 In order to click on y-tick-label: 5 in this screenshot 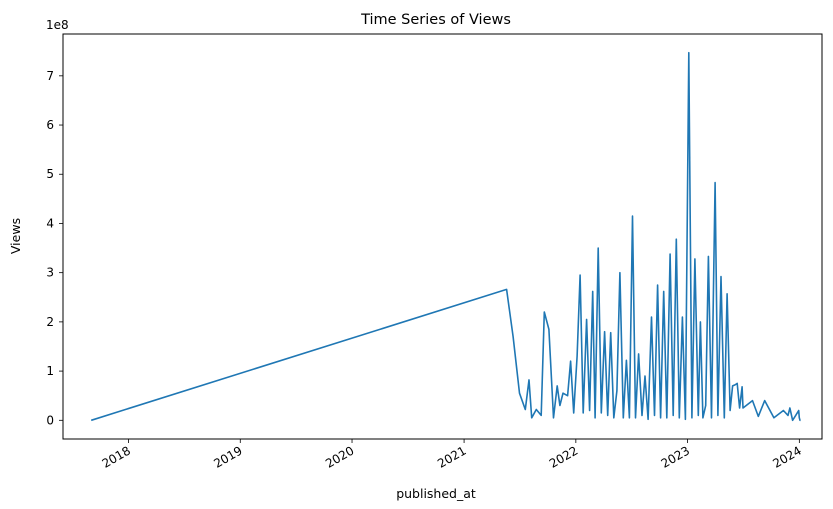, I will do `click(50, 174)`.